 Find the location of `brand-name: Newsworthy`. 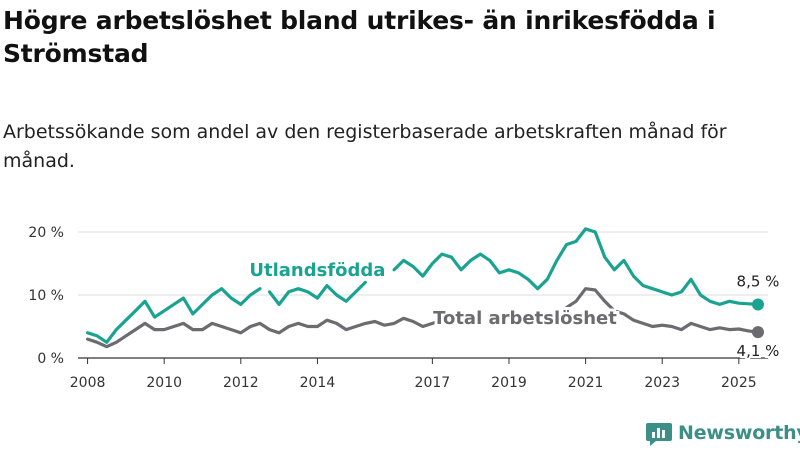

brand-name: Newsworthy is located at coordinates (739, 433).